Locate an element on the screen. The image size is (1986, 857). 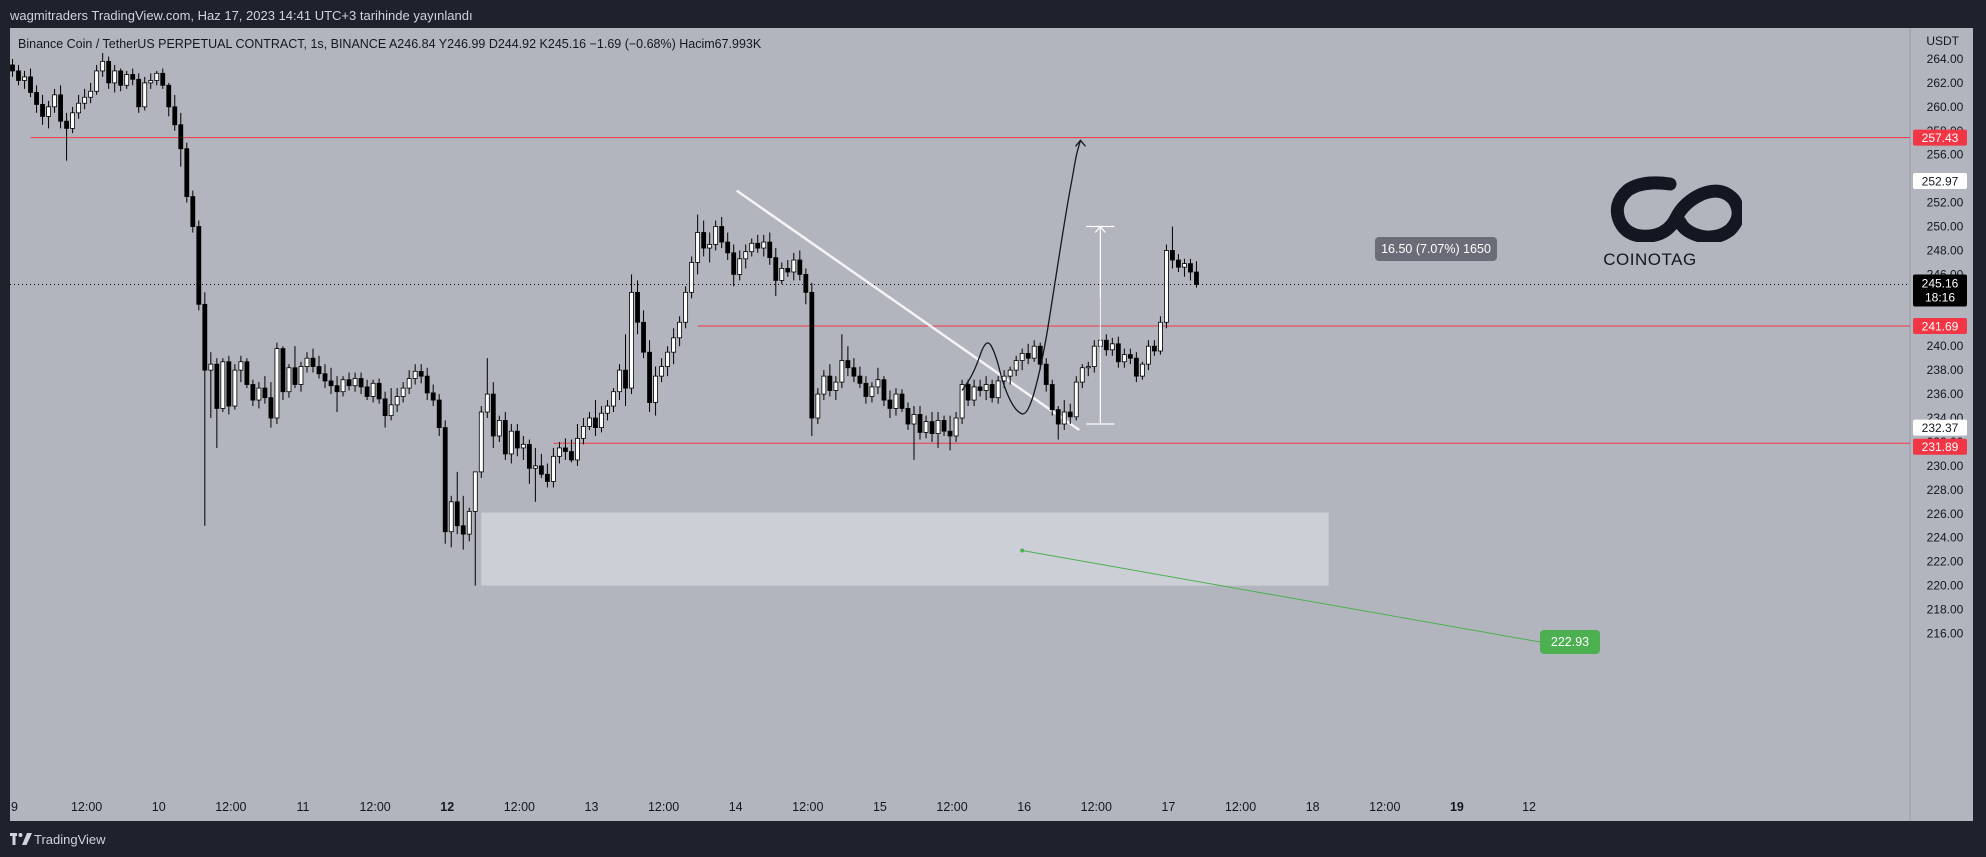
y-tick-label: 222.00 is located at coordinates (1945, 562).